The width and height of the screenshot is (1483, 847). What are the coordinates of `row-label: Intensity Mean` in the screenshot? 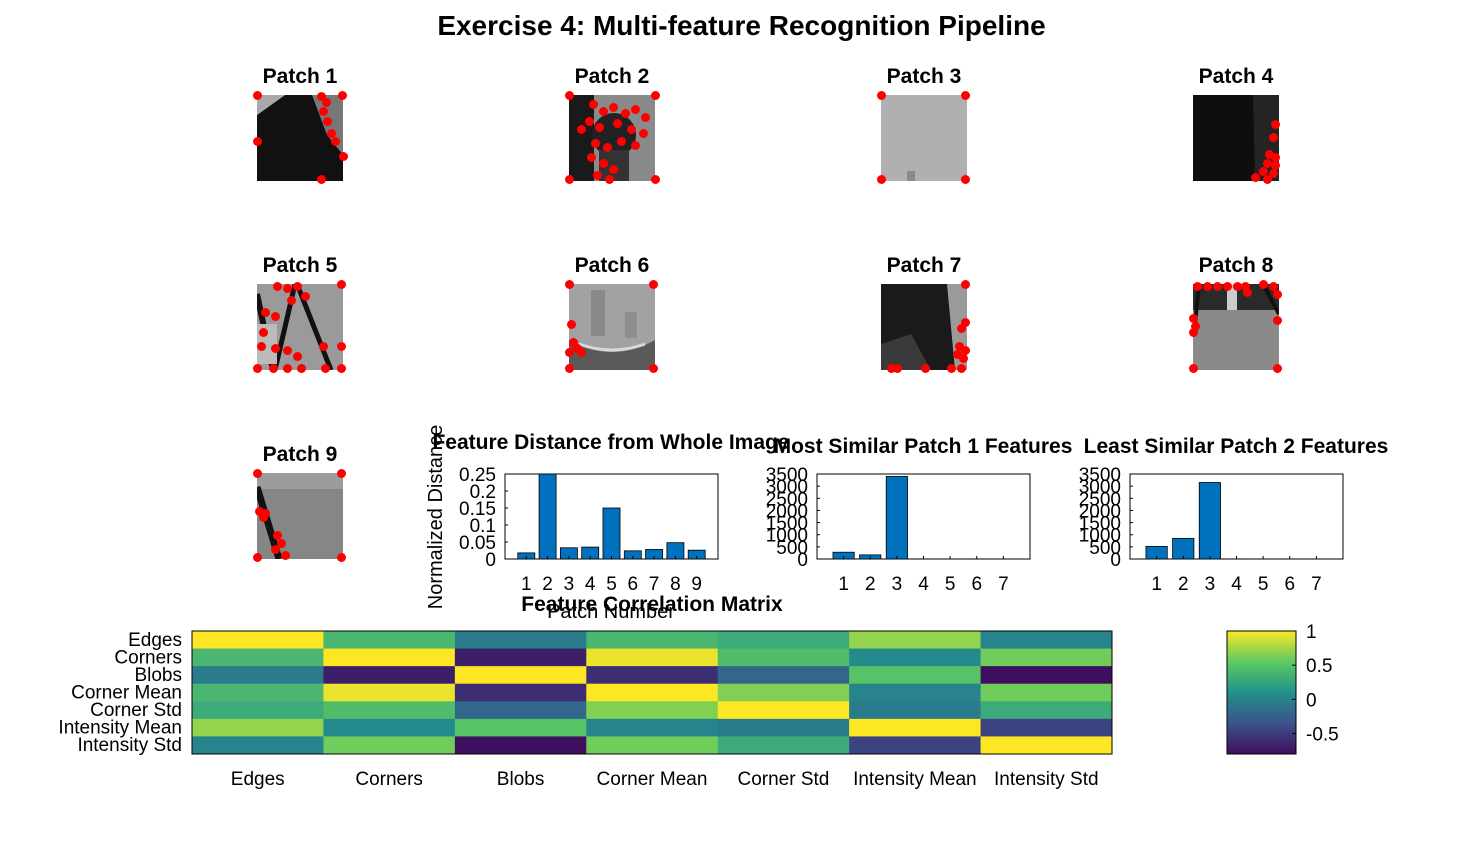 It's located at (120, 728).